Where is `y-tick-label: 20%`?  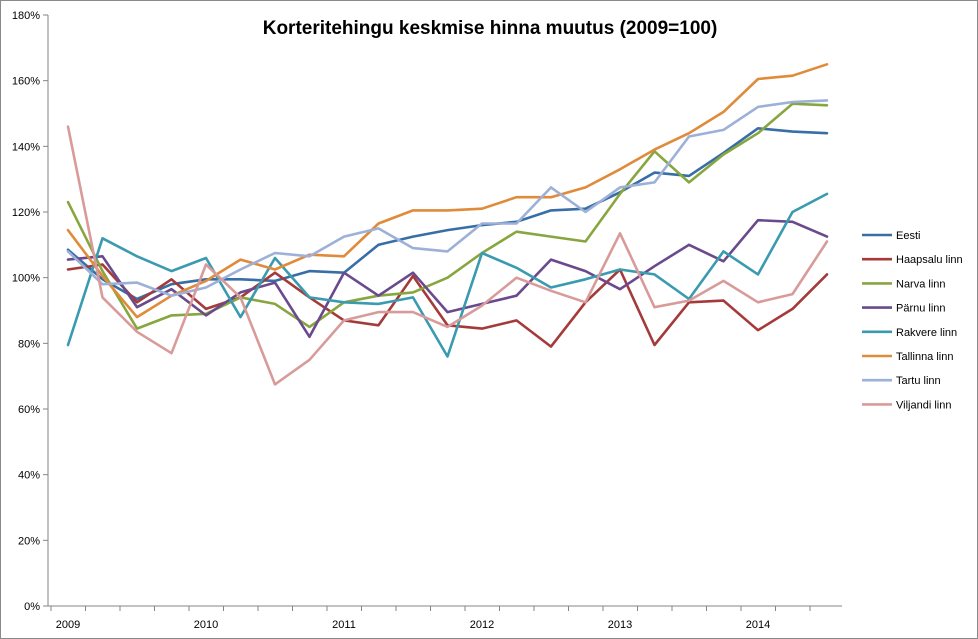
y-tick-label: 20% is located at coordinates (29, 541).